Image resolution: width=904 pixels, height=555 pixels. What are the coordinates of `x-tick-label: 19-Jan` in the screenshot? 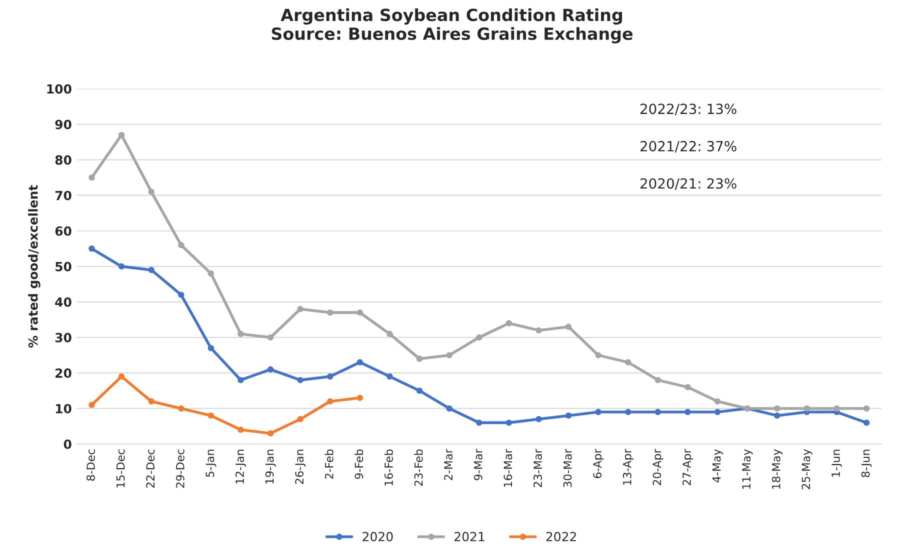 It's located at (270, 467).